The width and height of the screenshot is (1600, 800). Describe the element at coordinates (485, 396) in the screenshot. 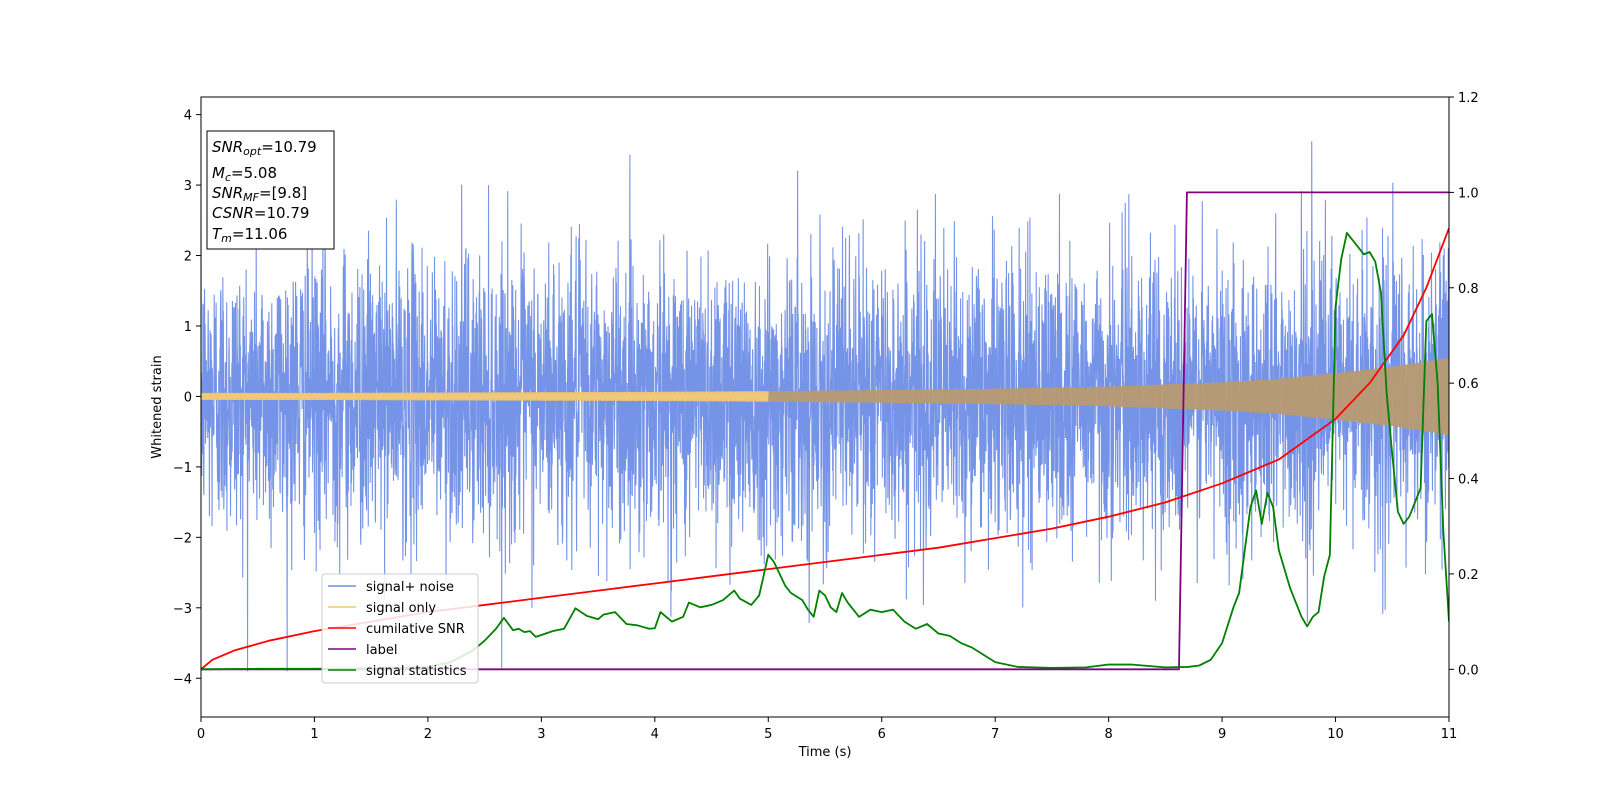

I see `signal-only-line` at that location.